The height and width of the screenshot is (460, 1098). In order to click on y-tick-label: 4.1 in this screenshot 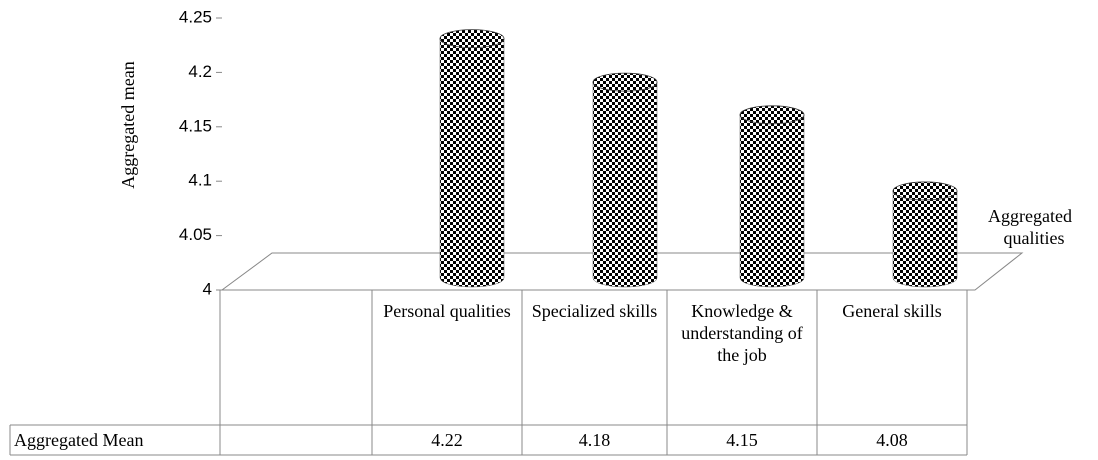, I will do `click(200, 180)`.